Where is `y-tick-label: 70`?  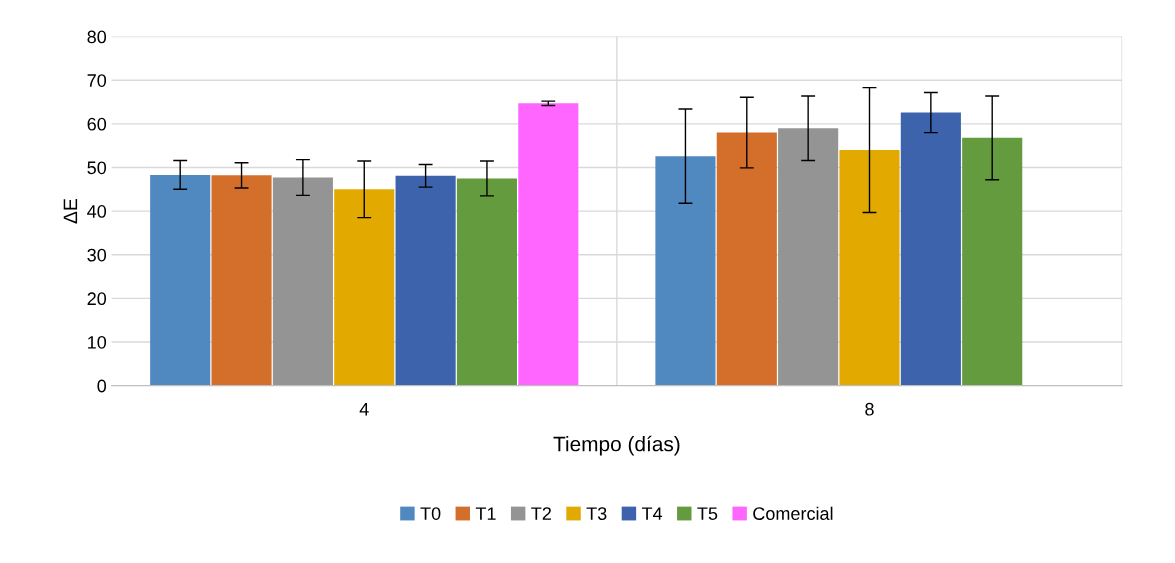
y-tick-label: 70 is located at coordinates (97, 80).